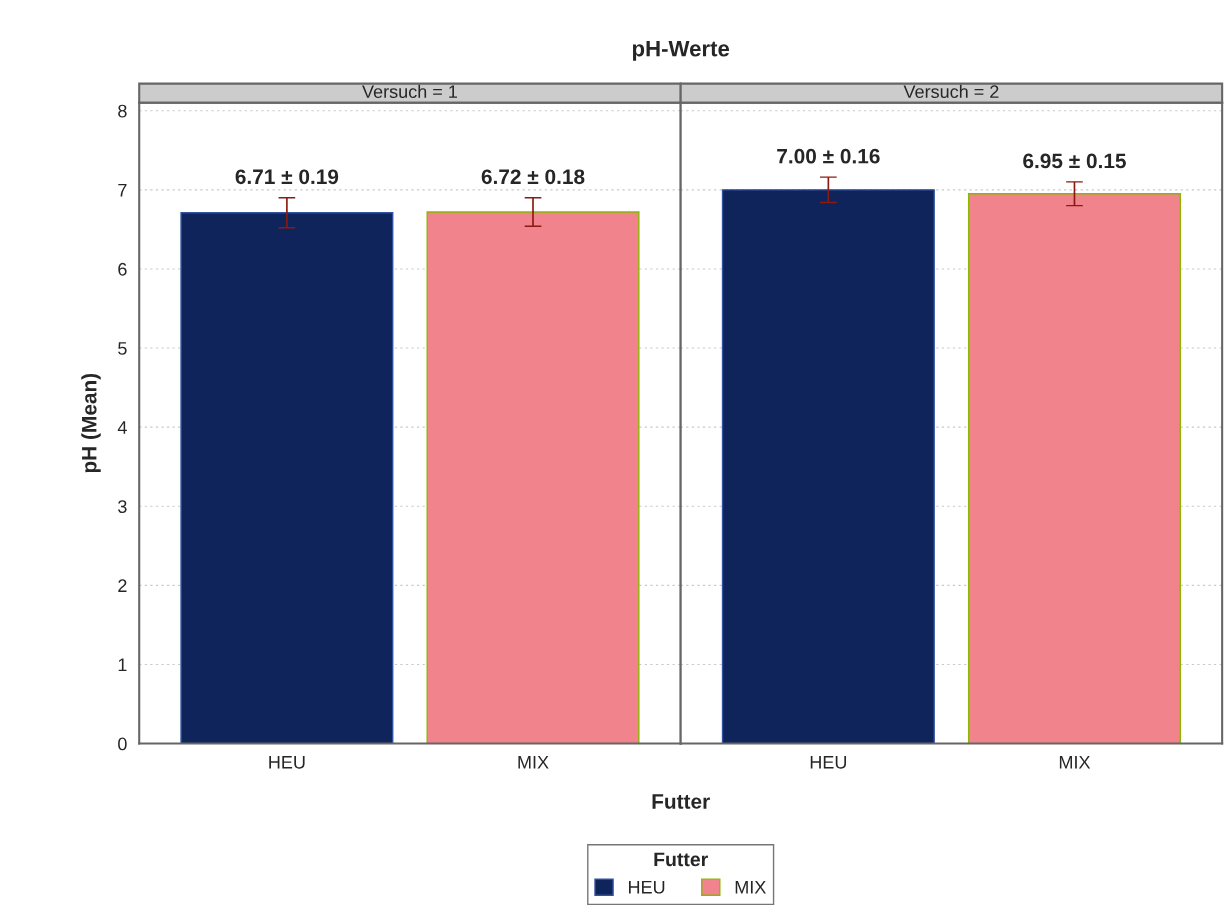 This screenshot has height=918, width=1232. Describe the element at coordinates (122, 427) in the screenshot. I see `y-tick-label: 4` at that location.